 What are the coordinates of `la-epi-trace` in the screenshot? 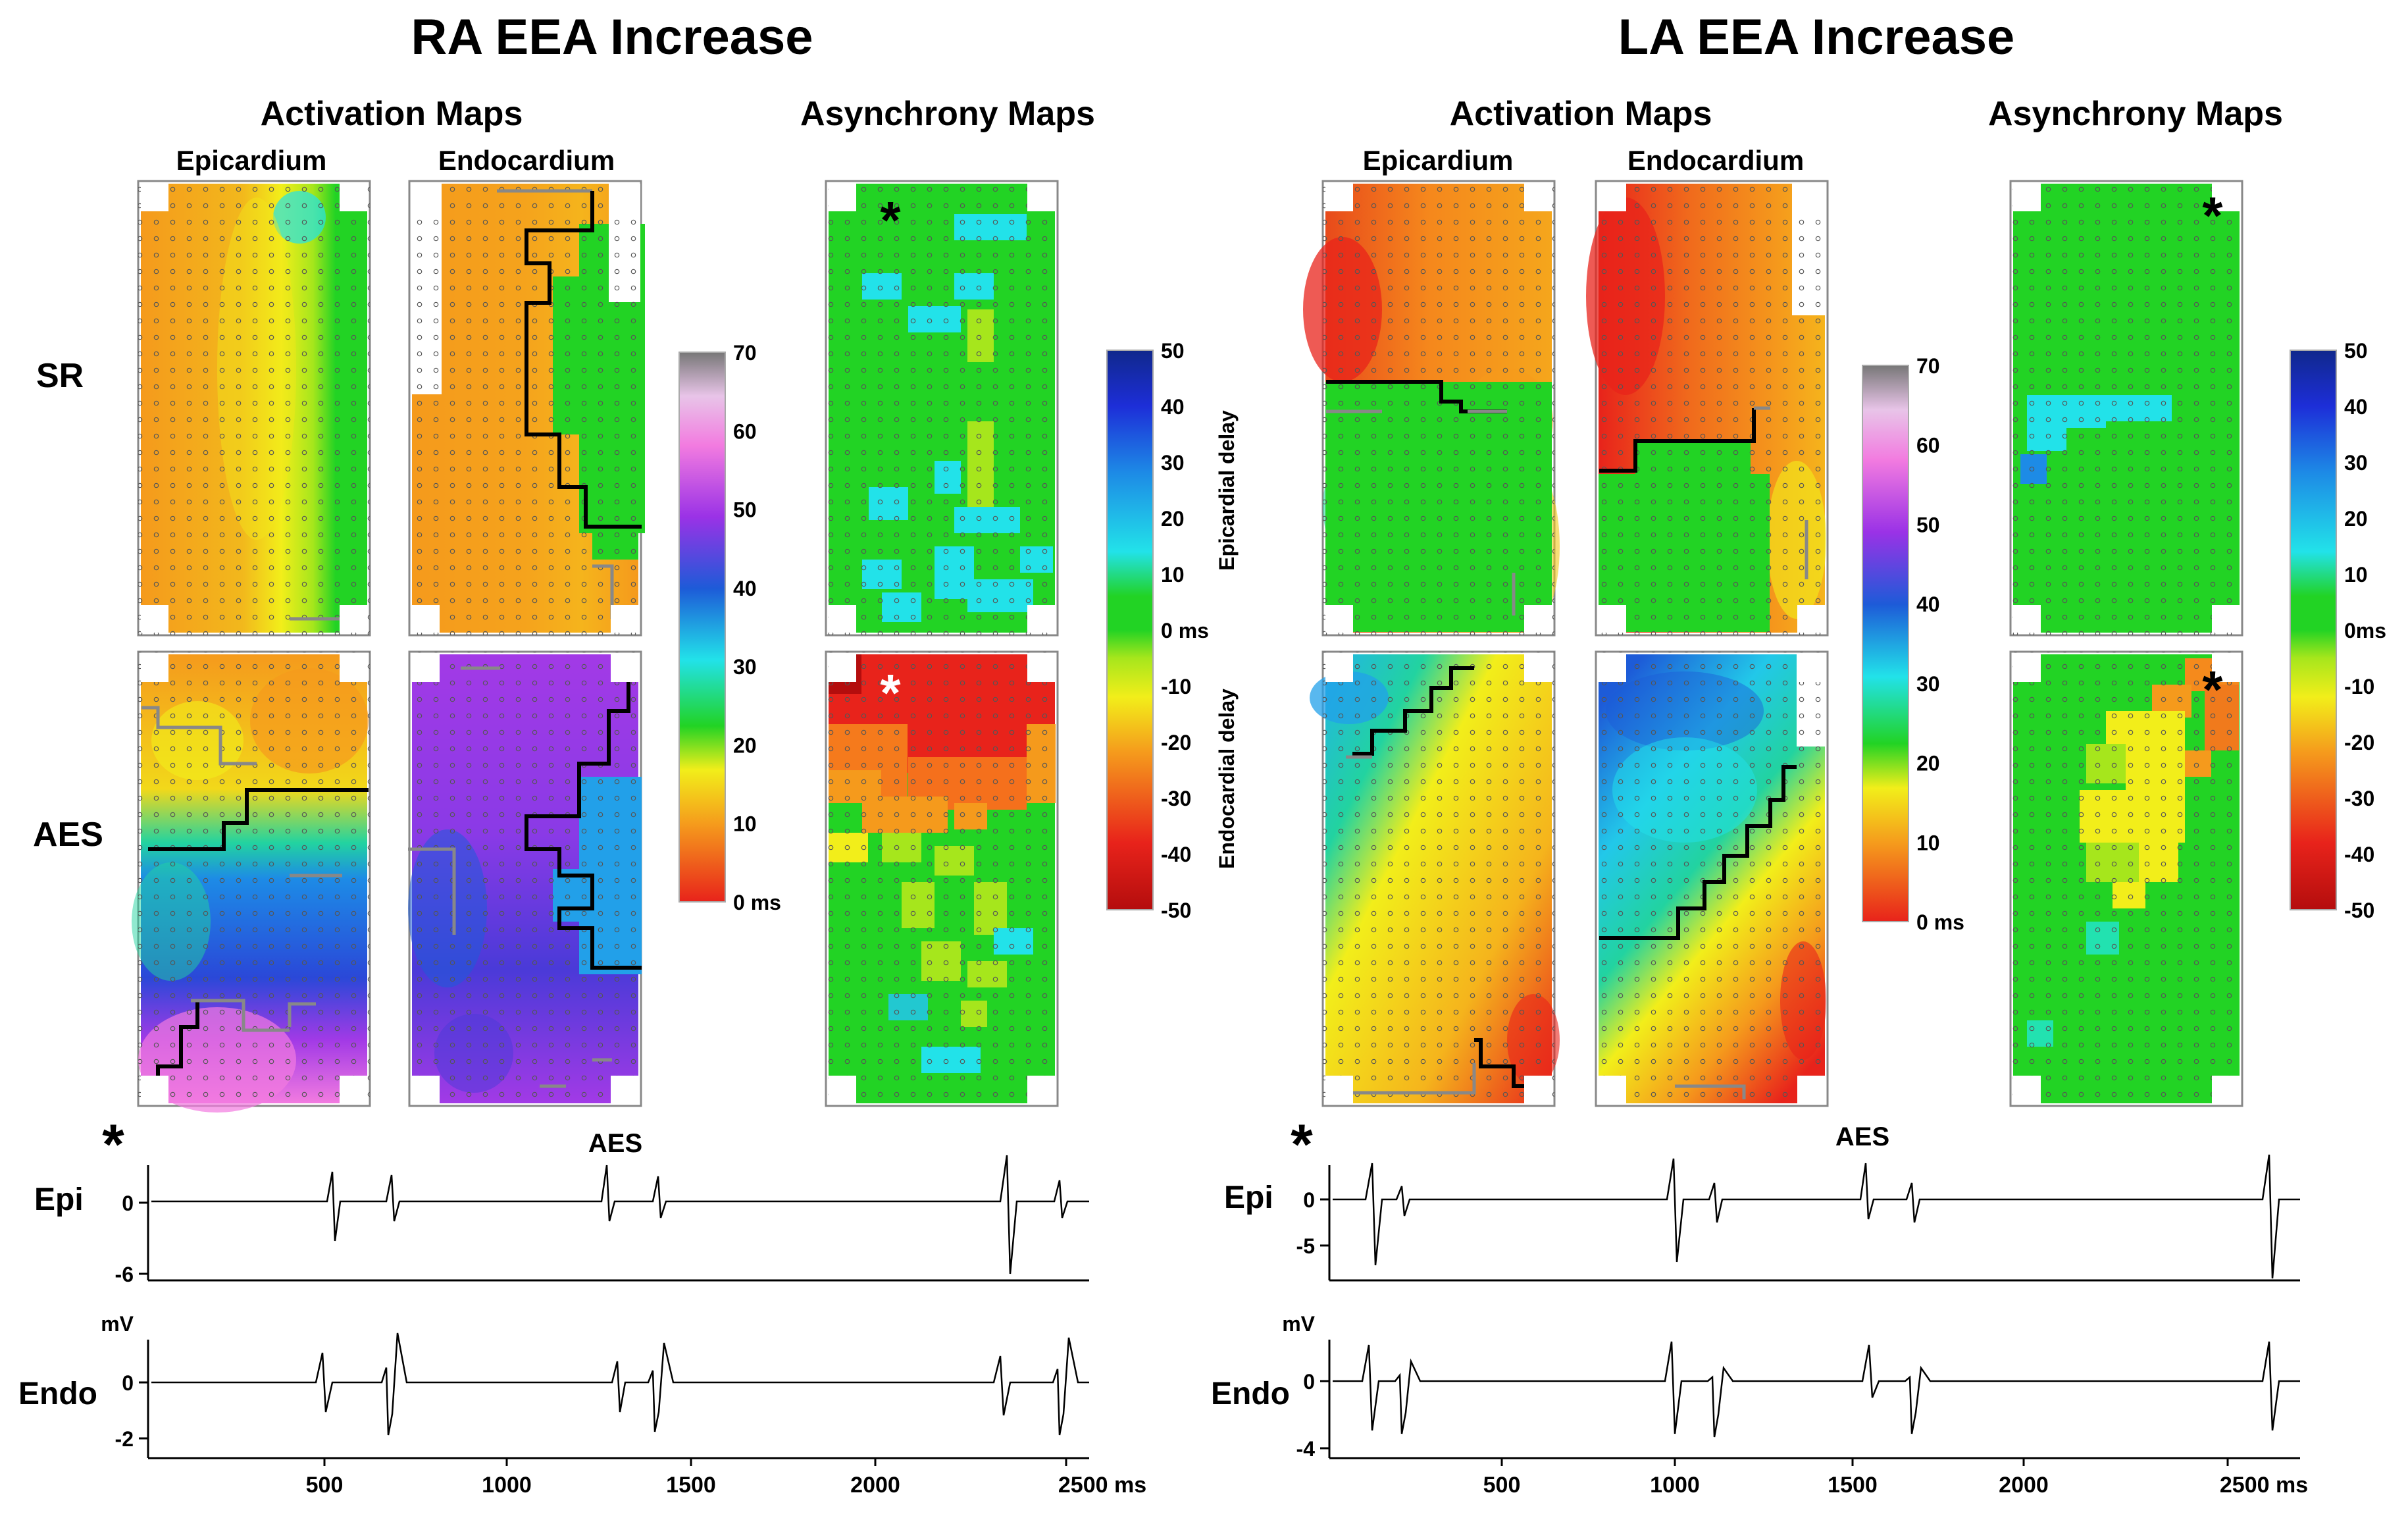 It's located at (1816, 1216).